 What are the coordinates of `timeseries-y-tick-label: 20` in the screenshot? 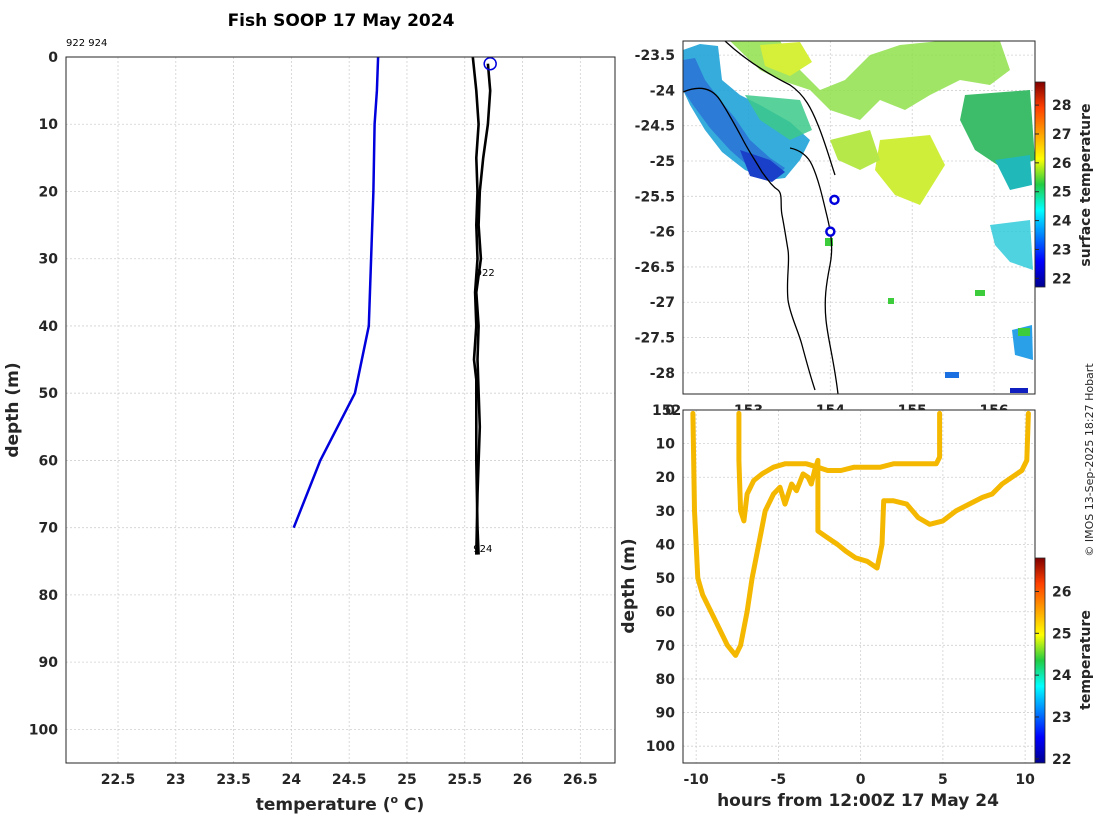 It's located at (666, 478).